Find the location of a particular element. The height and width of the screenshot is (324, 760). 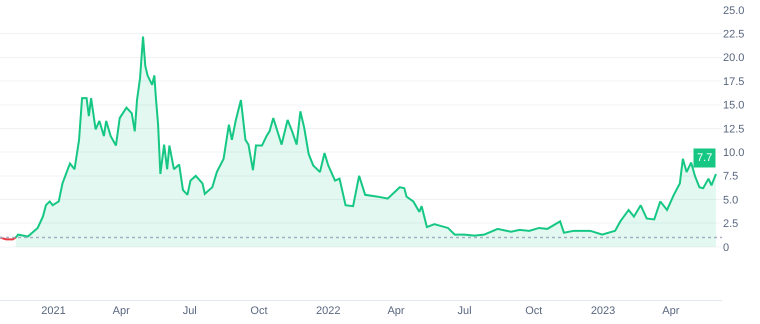

y-tick-label: 15.0 is located at coordinates (733, 106).